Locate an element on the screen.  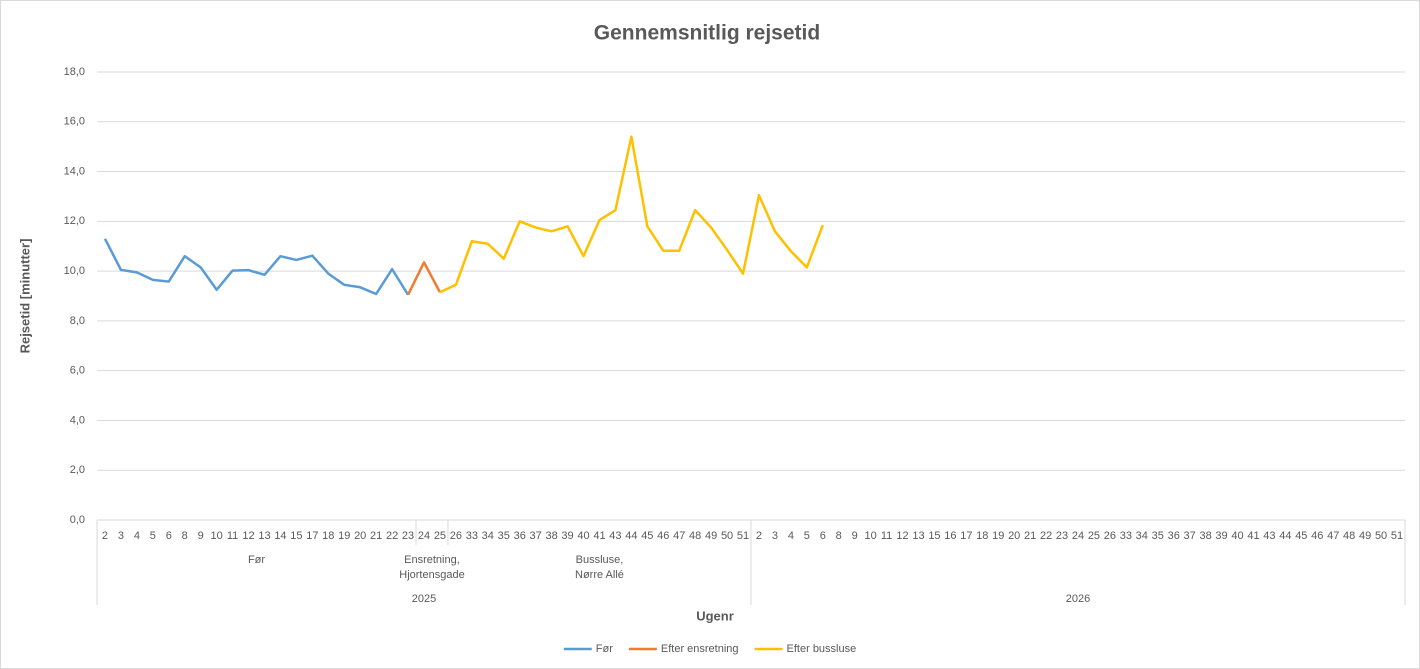
legend: Før Efter ensretning Efter bussluse is located at coordinates (710, 649).